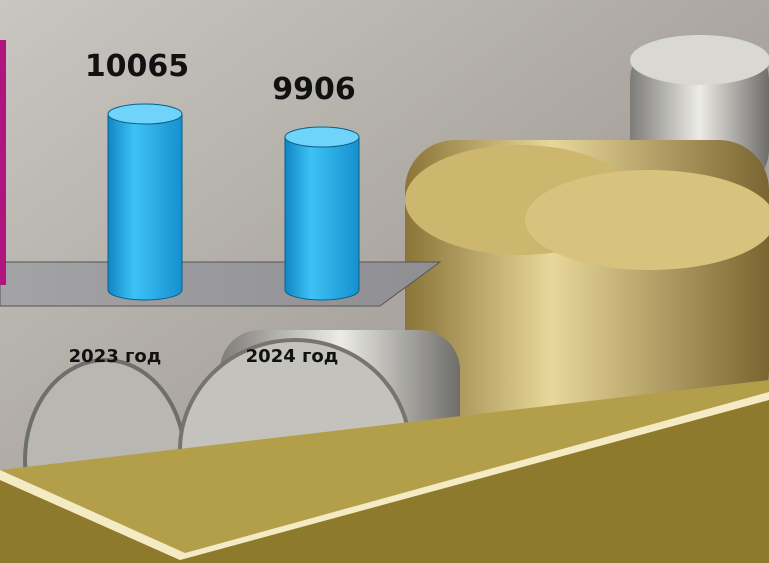  I want to click on value-label: 10065, so click(137, 66).